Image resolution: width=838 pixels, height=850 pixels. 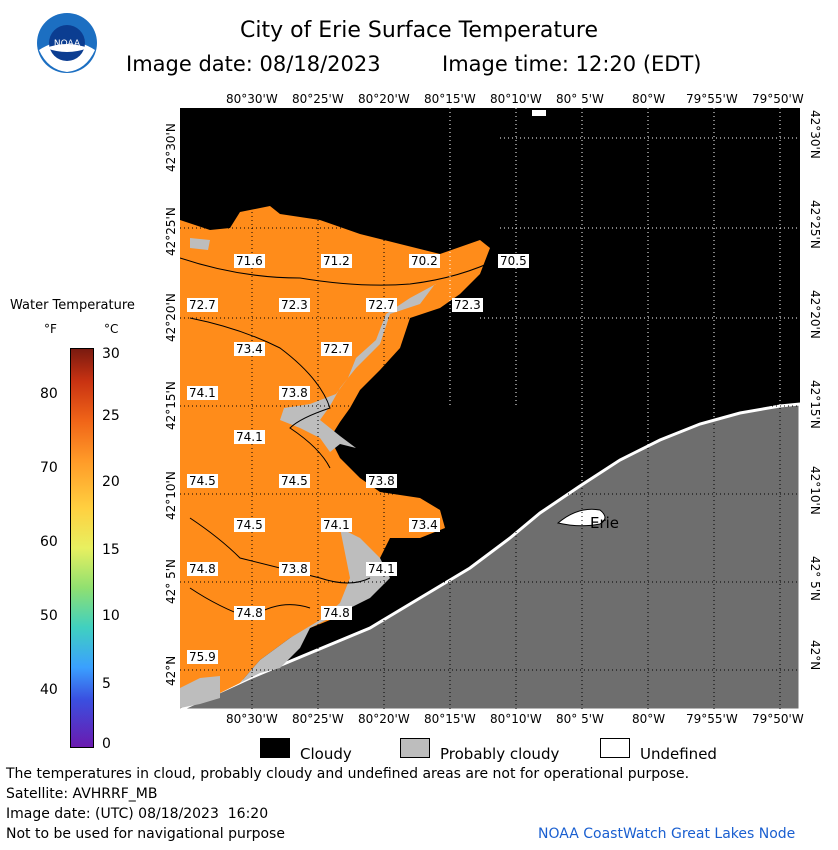 I want to click on temperature-label: 70.5, so click(x=513, y=261).